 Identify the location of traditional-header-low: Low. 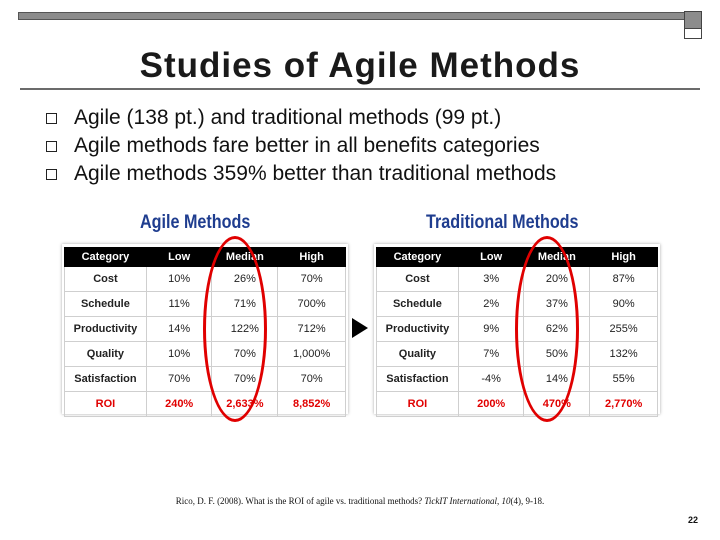
(491, 257).